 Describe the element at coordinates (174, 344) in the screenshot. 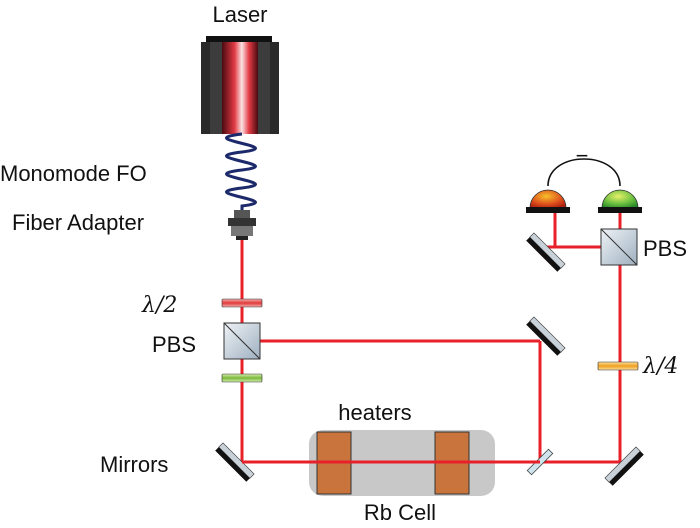

I see `pbs-left-label: PBS` at that location.